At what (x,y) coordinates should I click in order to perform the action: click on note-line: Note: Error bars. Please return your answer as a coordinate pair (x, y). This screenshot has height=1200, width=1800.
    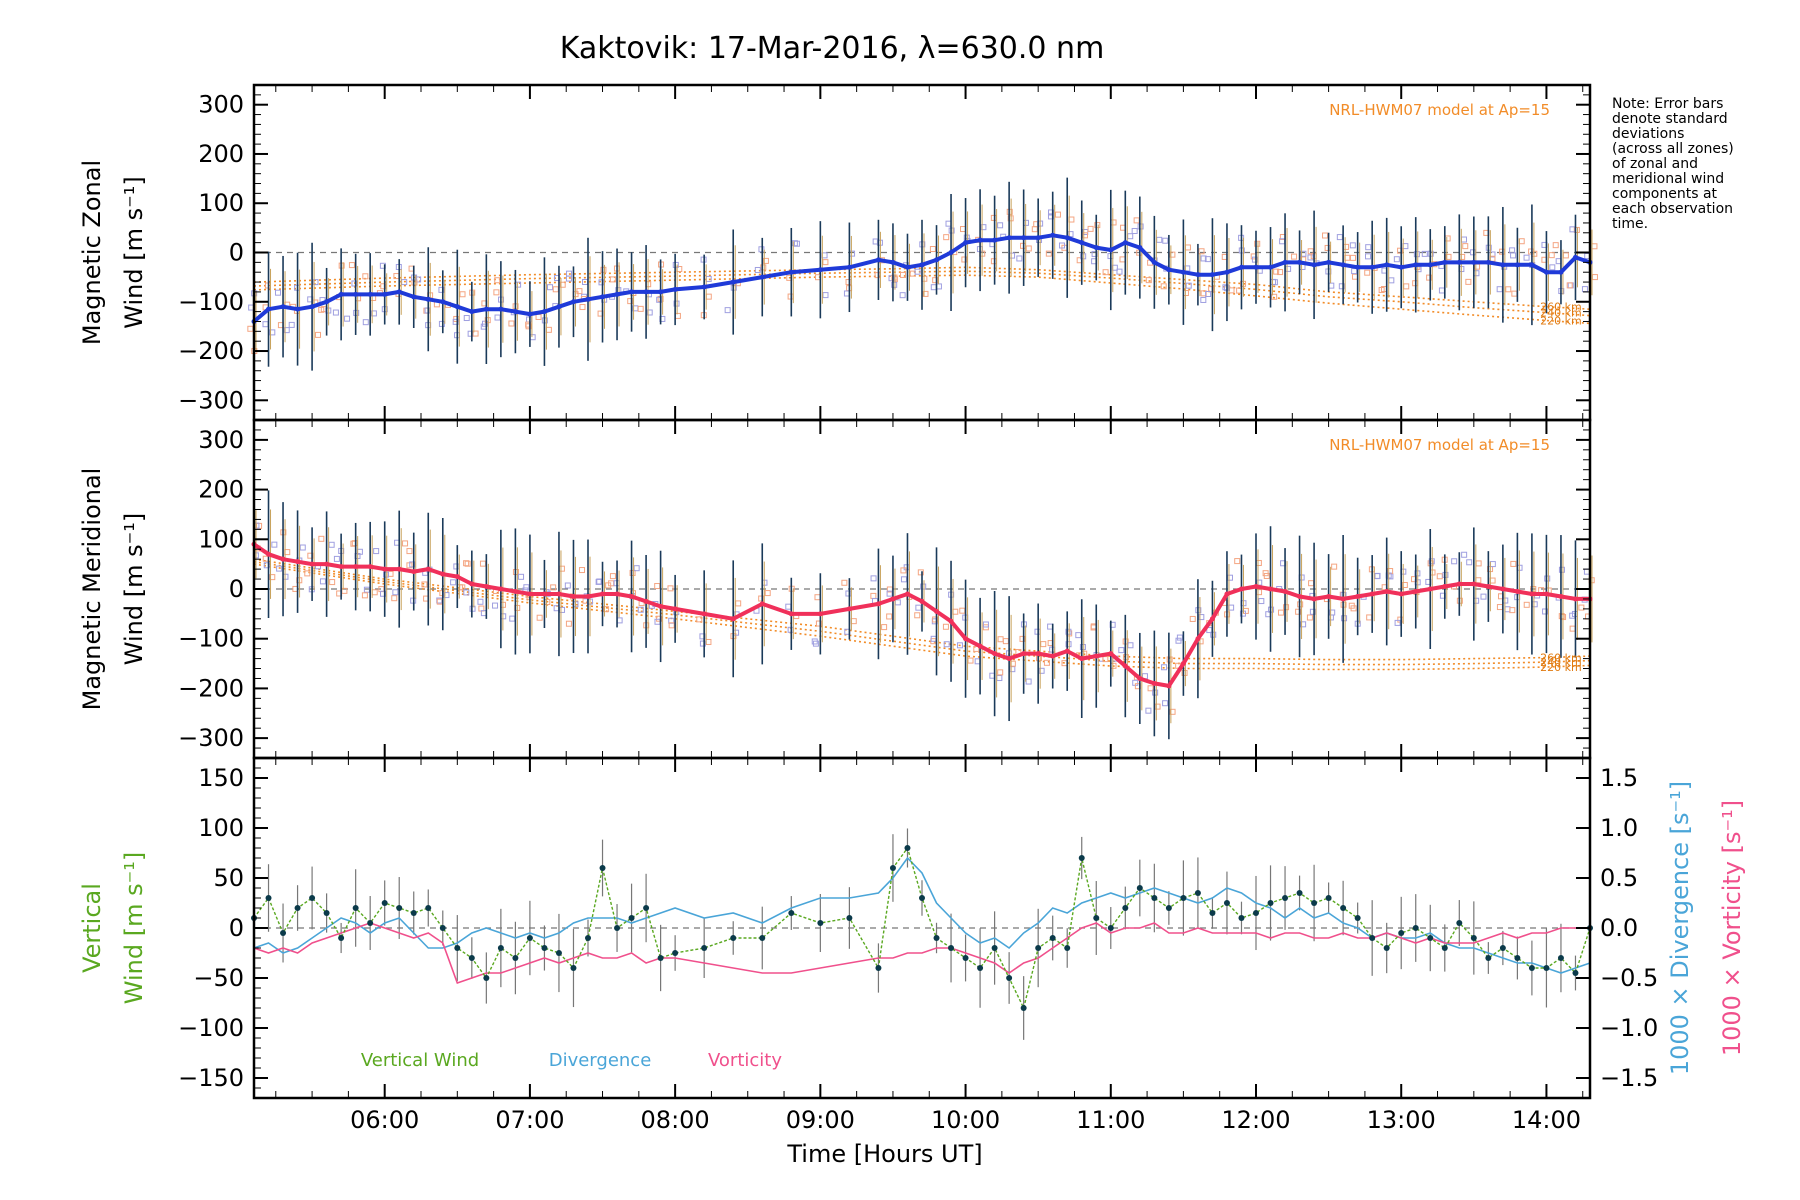
    Looking at the image, I should click on (1667, 104).